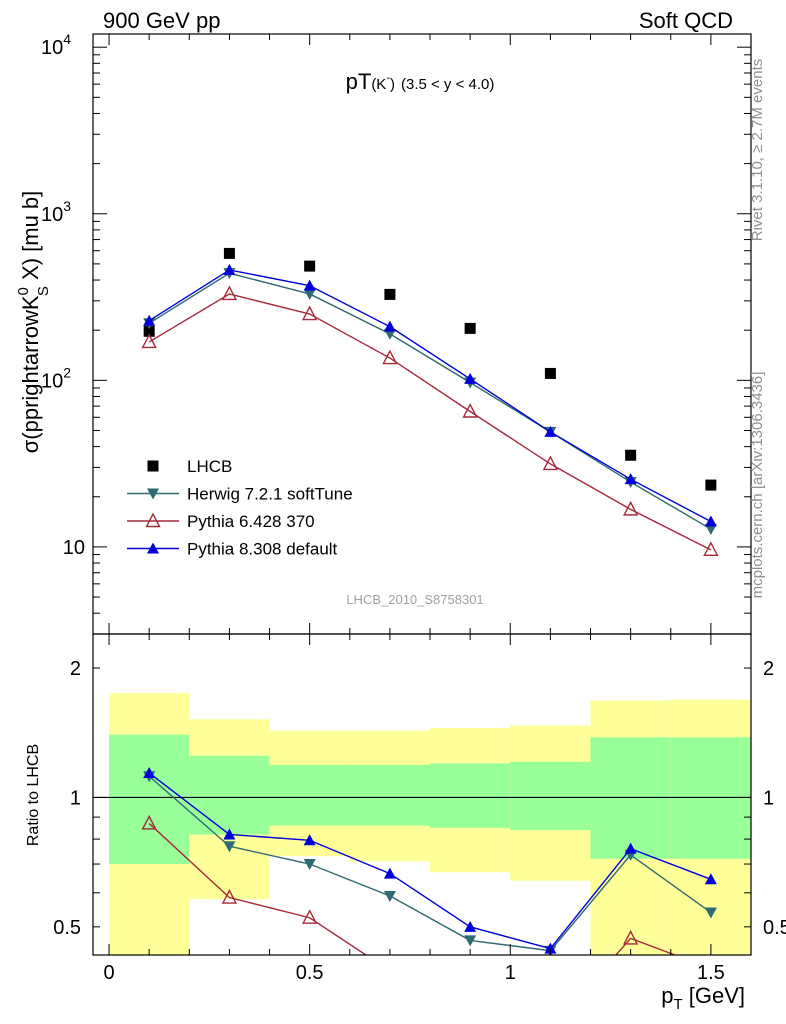  What do you see at coordinates (711, 973) in the screenshot?
I see `x-tick-label: 1.5` at bounding box center [711, 973].